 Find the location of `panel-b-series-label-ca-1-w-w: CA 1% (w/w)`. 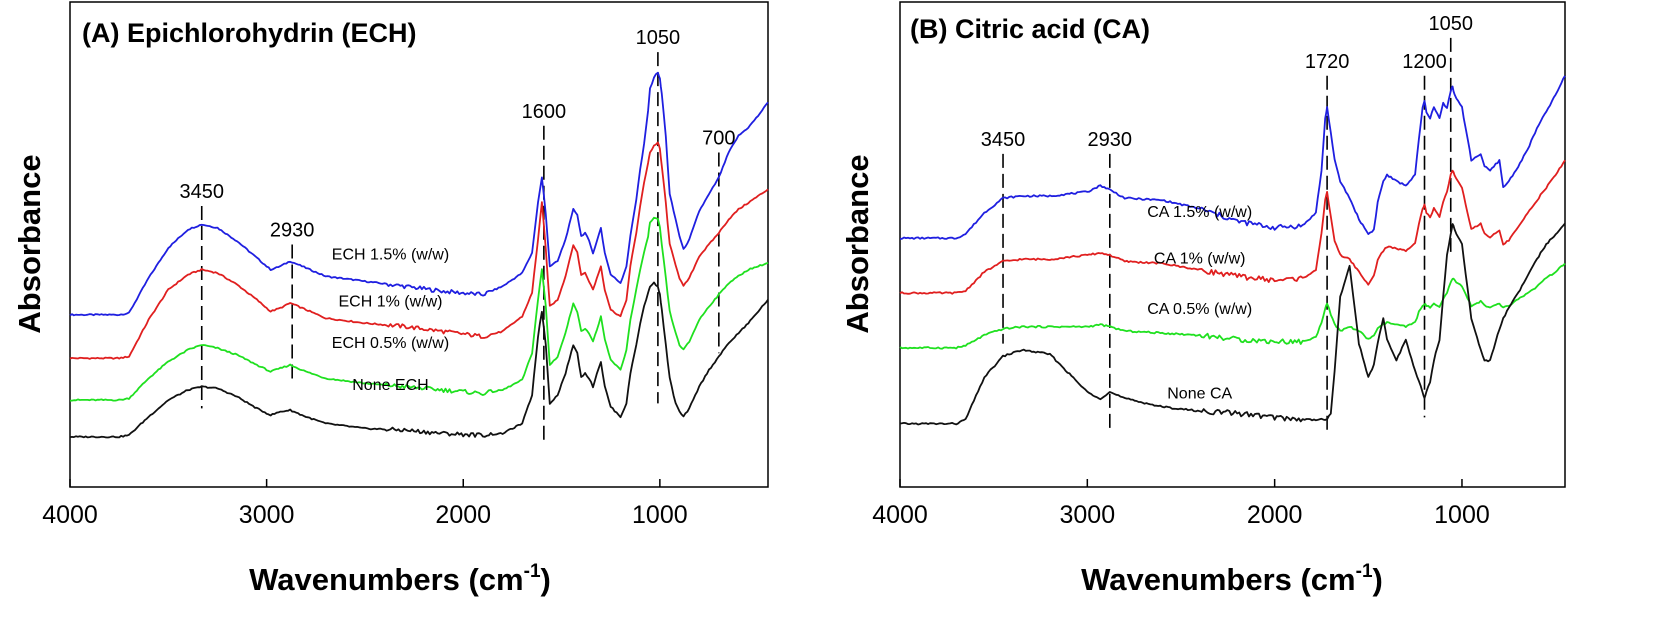

panel-b-series-label-ca-1-w-w: CA 1% (w/w) is located at coordinates (1200, 258).